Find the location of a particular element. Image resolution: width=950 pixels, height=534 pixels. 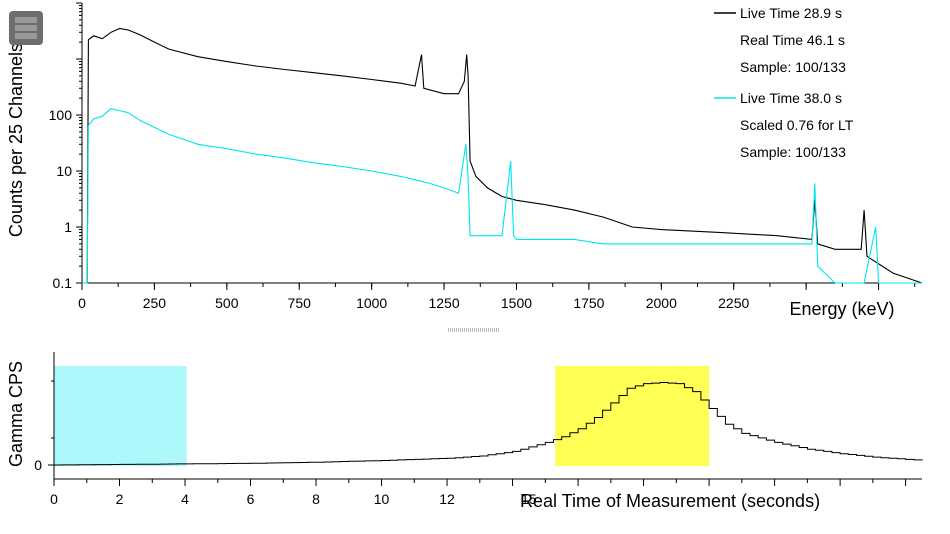

y-tick-label: 1 is located at coordinates (68, 227).